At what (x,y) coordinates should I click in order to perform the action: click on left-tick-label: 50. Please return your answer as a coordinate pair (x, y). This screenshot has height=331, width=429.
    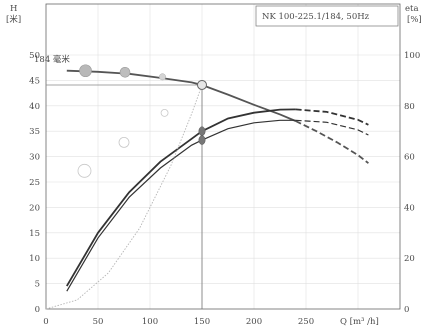
    Looking at the image, I should click on (34, 56).